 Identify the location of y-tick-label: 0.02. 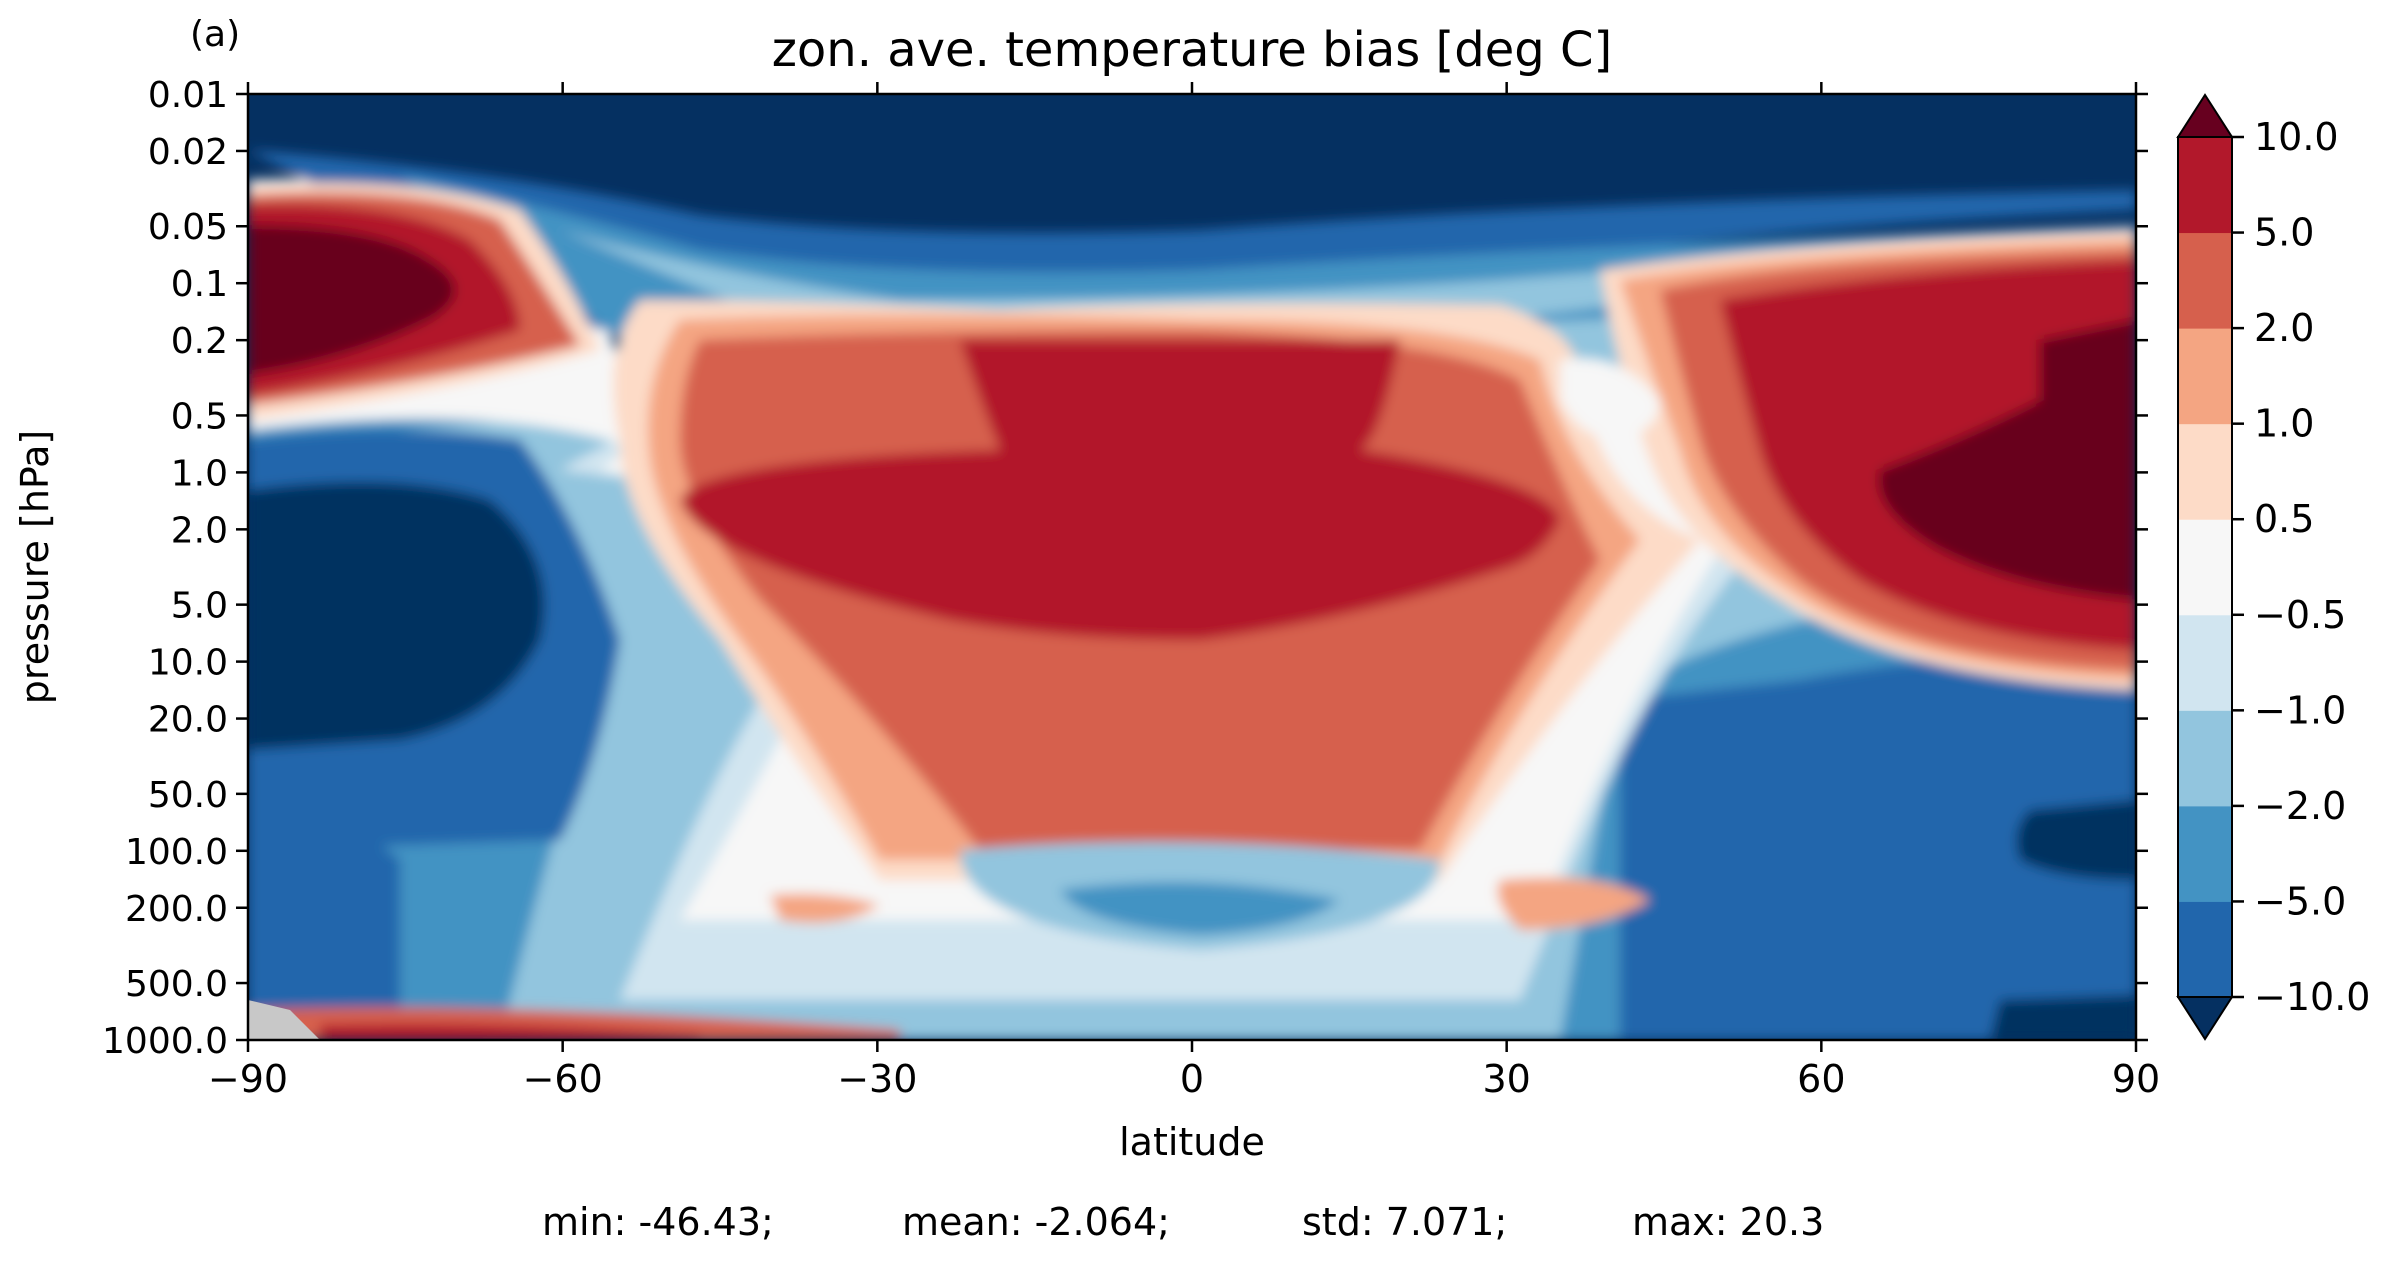
(188, 152).